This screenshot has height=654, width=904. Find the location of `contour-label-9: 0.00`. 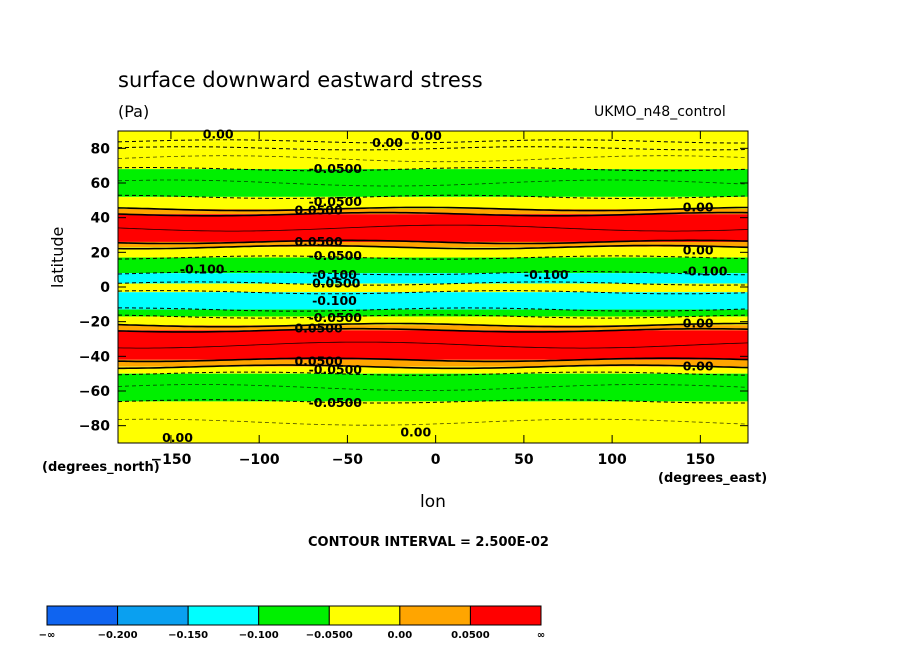

contour-label-9: 0.00 is located at coordinates (698, 250).